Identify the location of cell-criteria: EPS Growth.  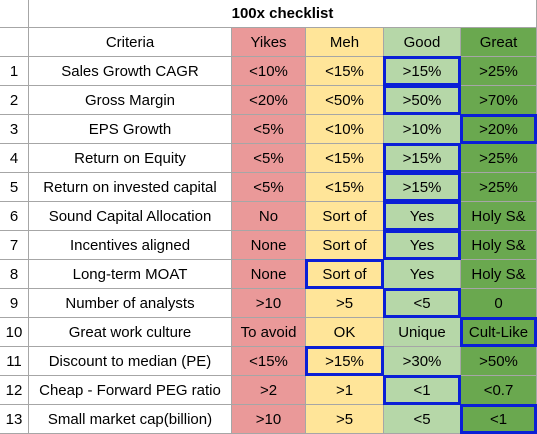
(130, 129).